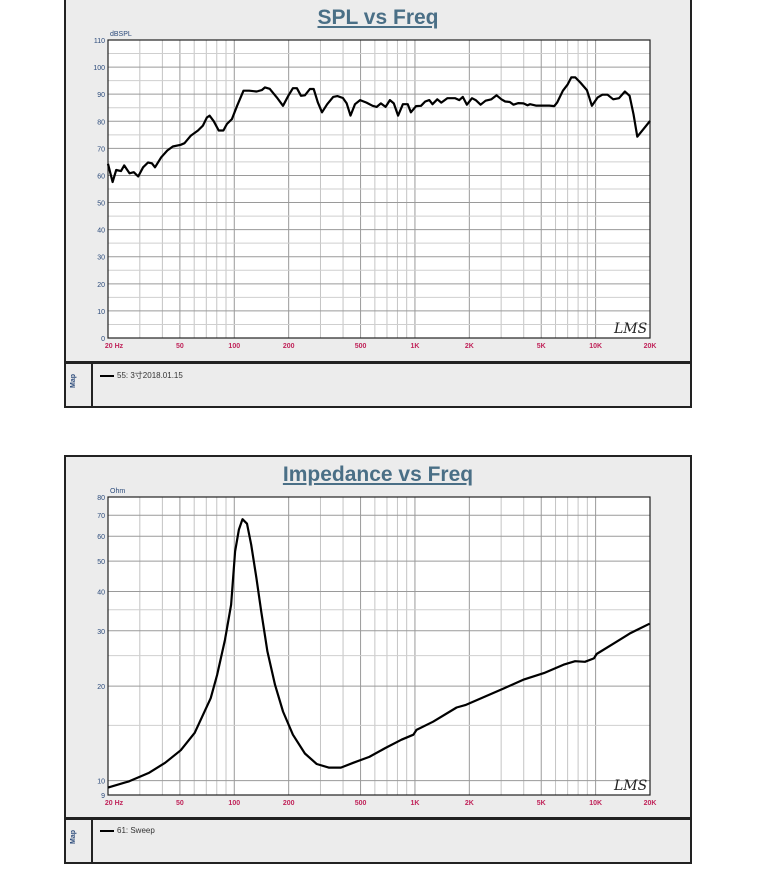 This screenshot has width=763, height=871. Describe the element at coordinates (378, 474) in the screenshot. I see `chart-title: Impedance vs Freq` at that location.